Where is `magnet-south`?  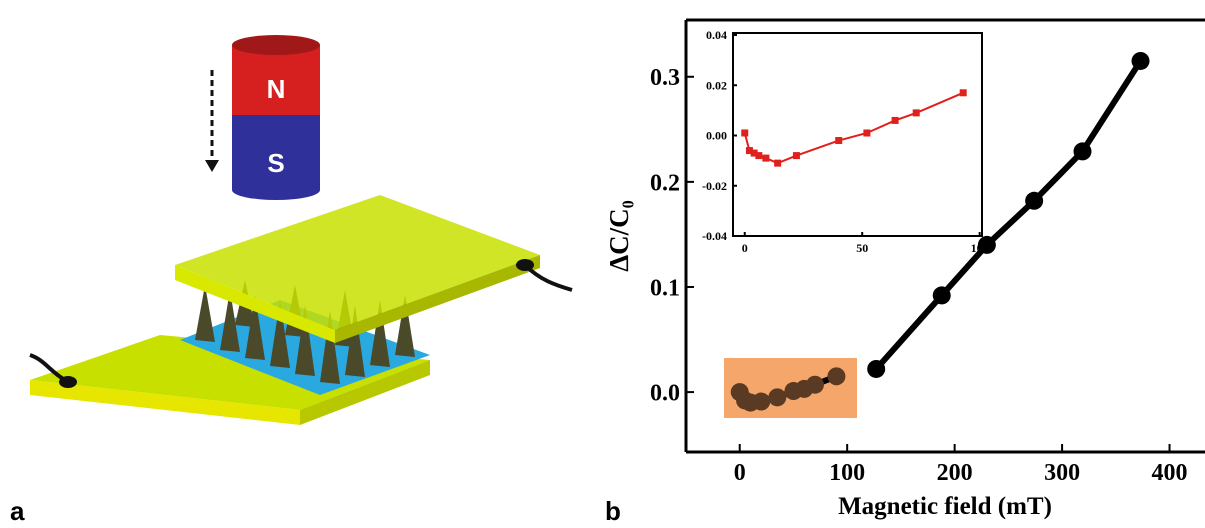
magnet-south is located at coordinates (276, 152).